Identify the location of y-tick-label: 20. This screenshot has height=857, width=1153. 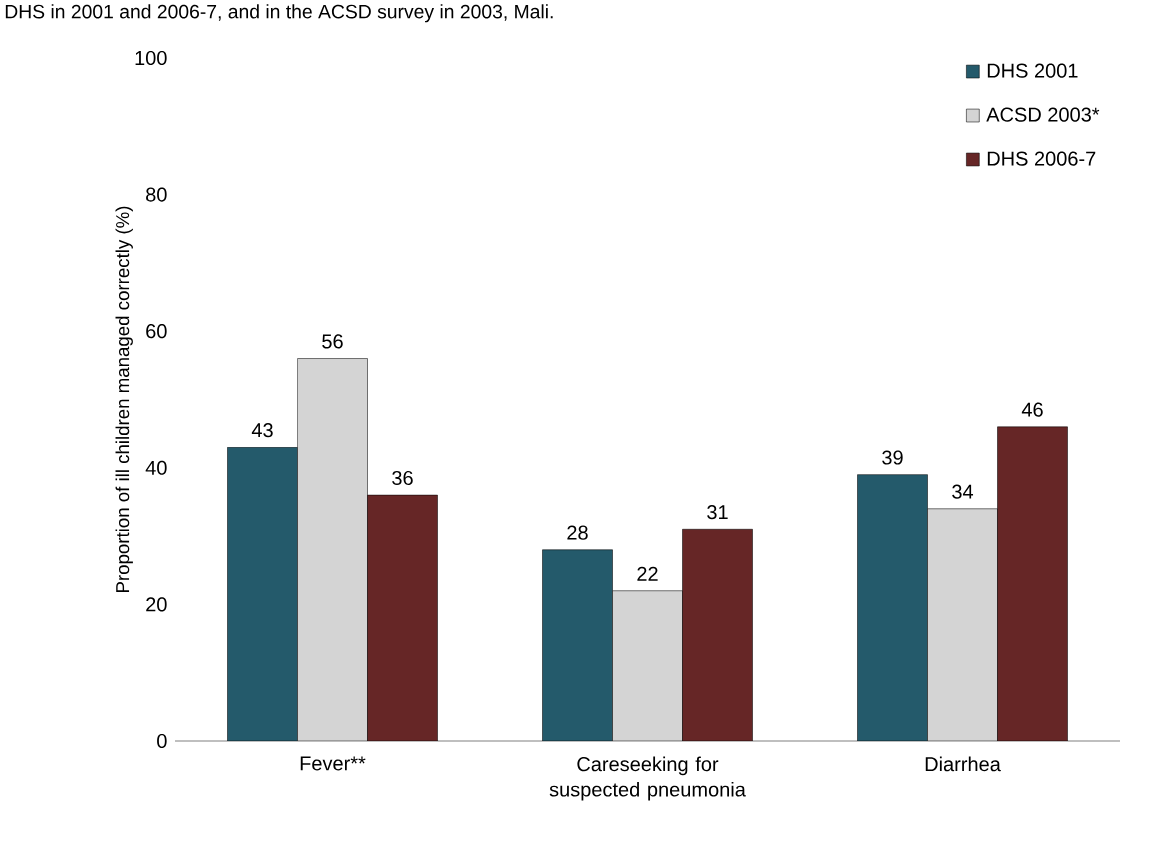
(156, 604).